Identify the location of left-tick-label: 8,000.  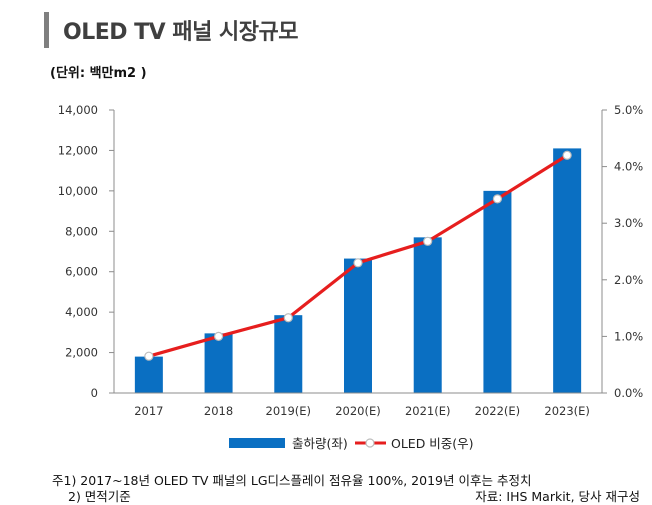
(81, 231).